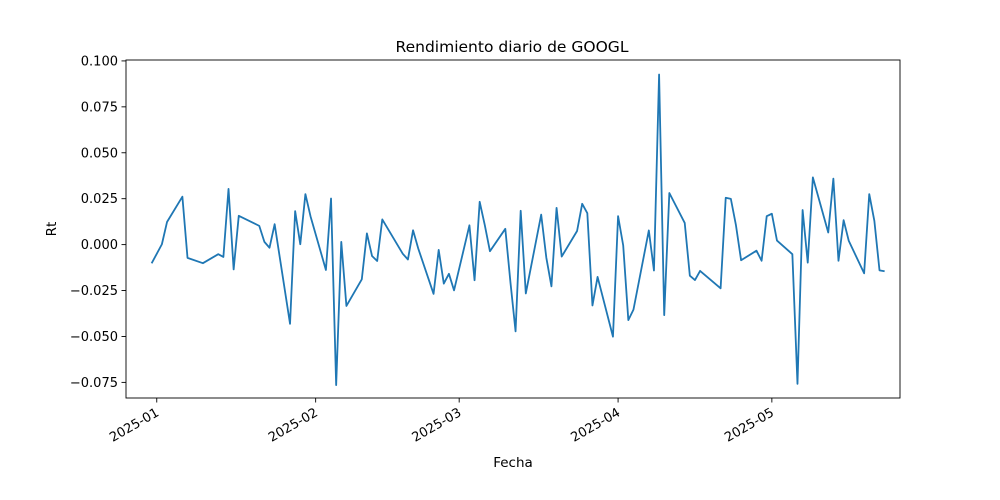  What do you see at coordinates (94, 337) in the screenshot?
I see `y-tick-label: −0.050` at bounding box center [94, 337].